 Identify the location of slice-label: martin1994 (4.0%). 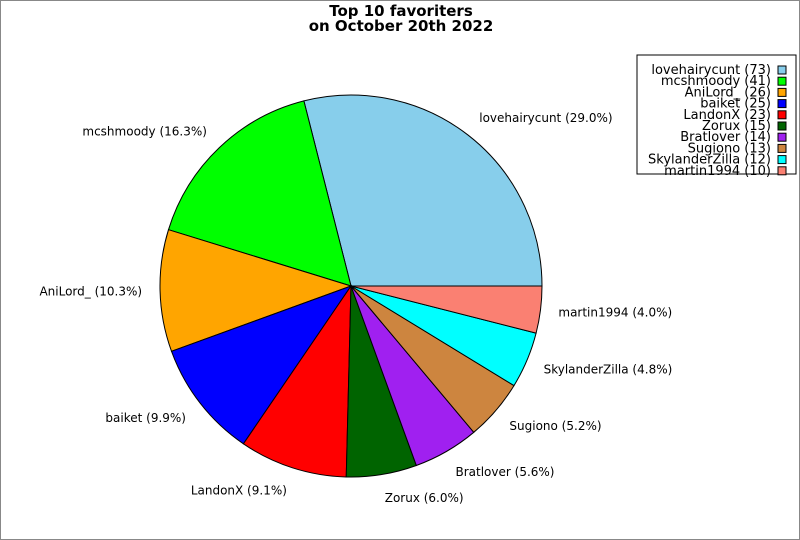
(615, 313).